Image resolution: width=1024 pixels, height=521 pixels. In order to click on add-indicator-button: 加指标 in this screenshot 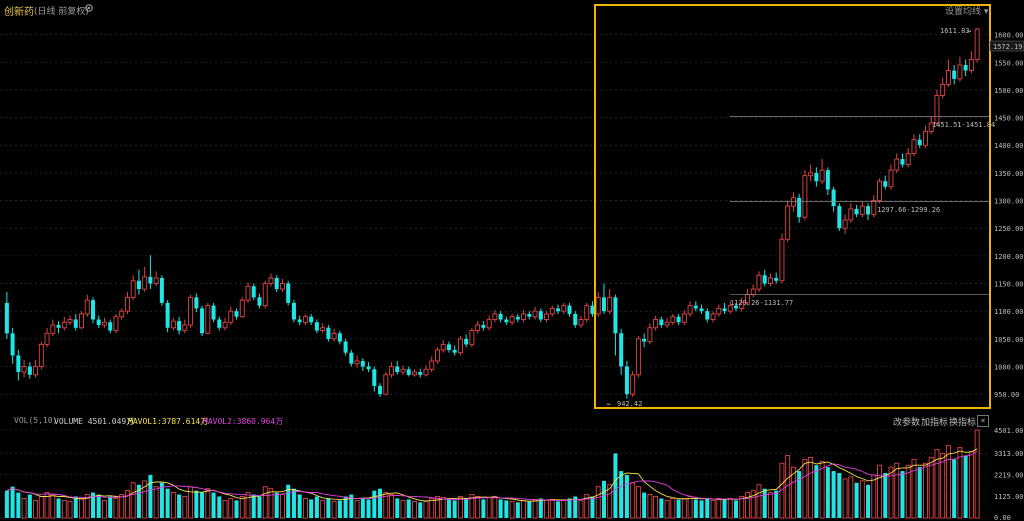, I will do `click(935, 423)`.